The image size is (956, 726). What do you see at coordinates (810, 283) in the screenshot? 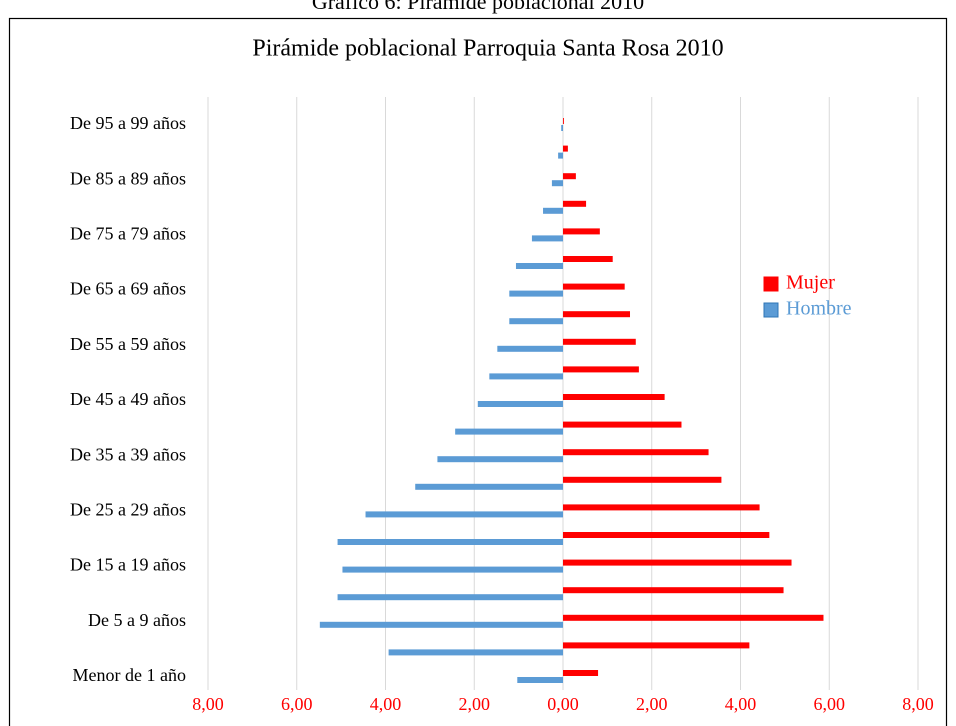
I see `legend-label: Mujer` at bounding box center [810, 283].